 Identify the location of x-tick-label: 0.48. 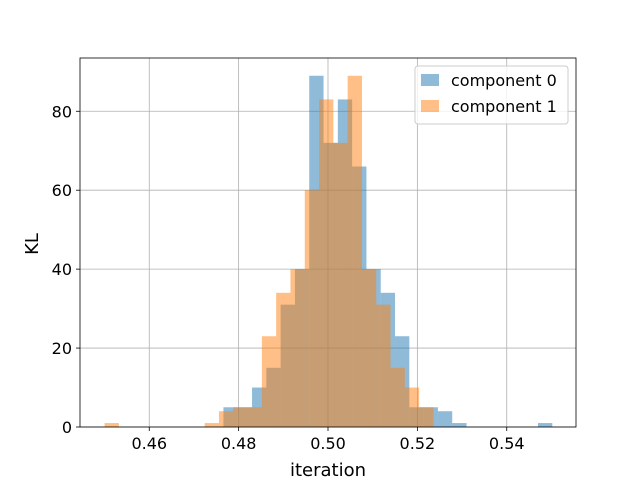
(239, 443).